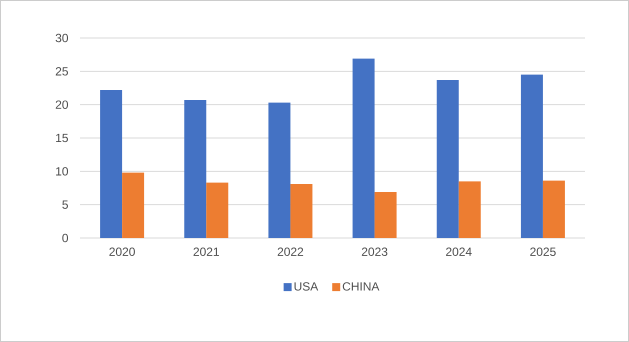  Describe the element at coordinates (62, 104) in the screenshot. I see `y-tick-label: 20` at that location.